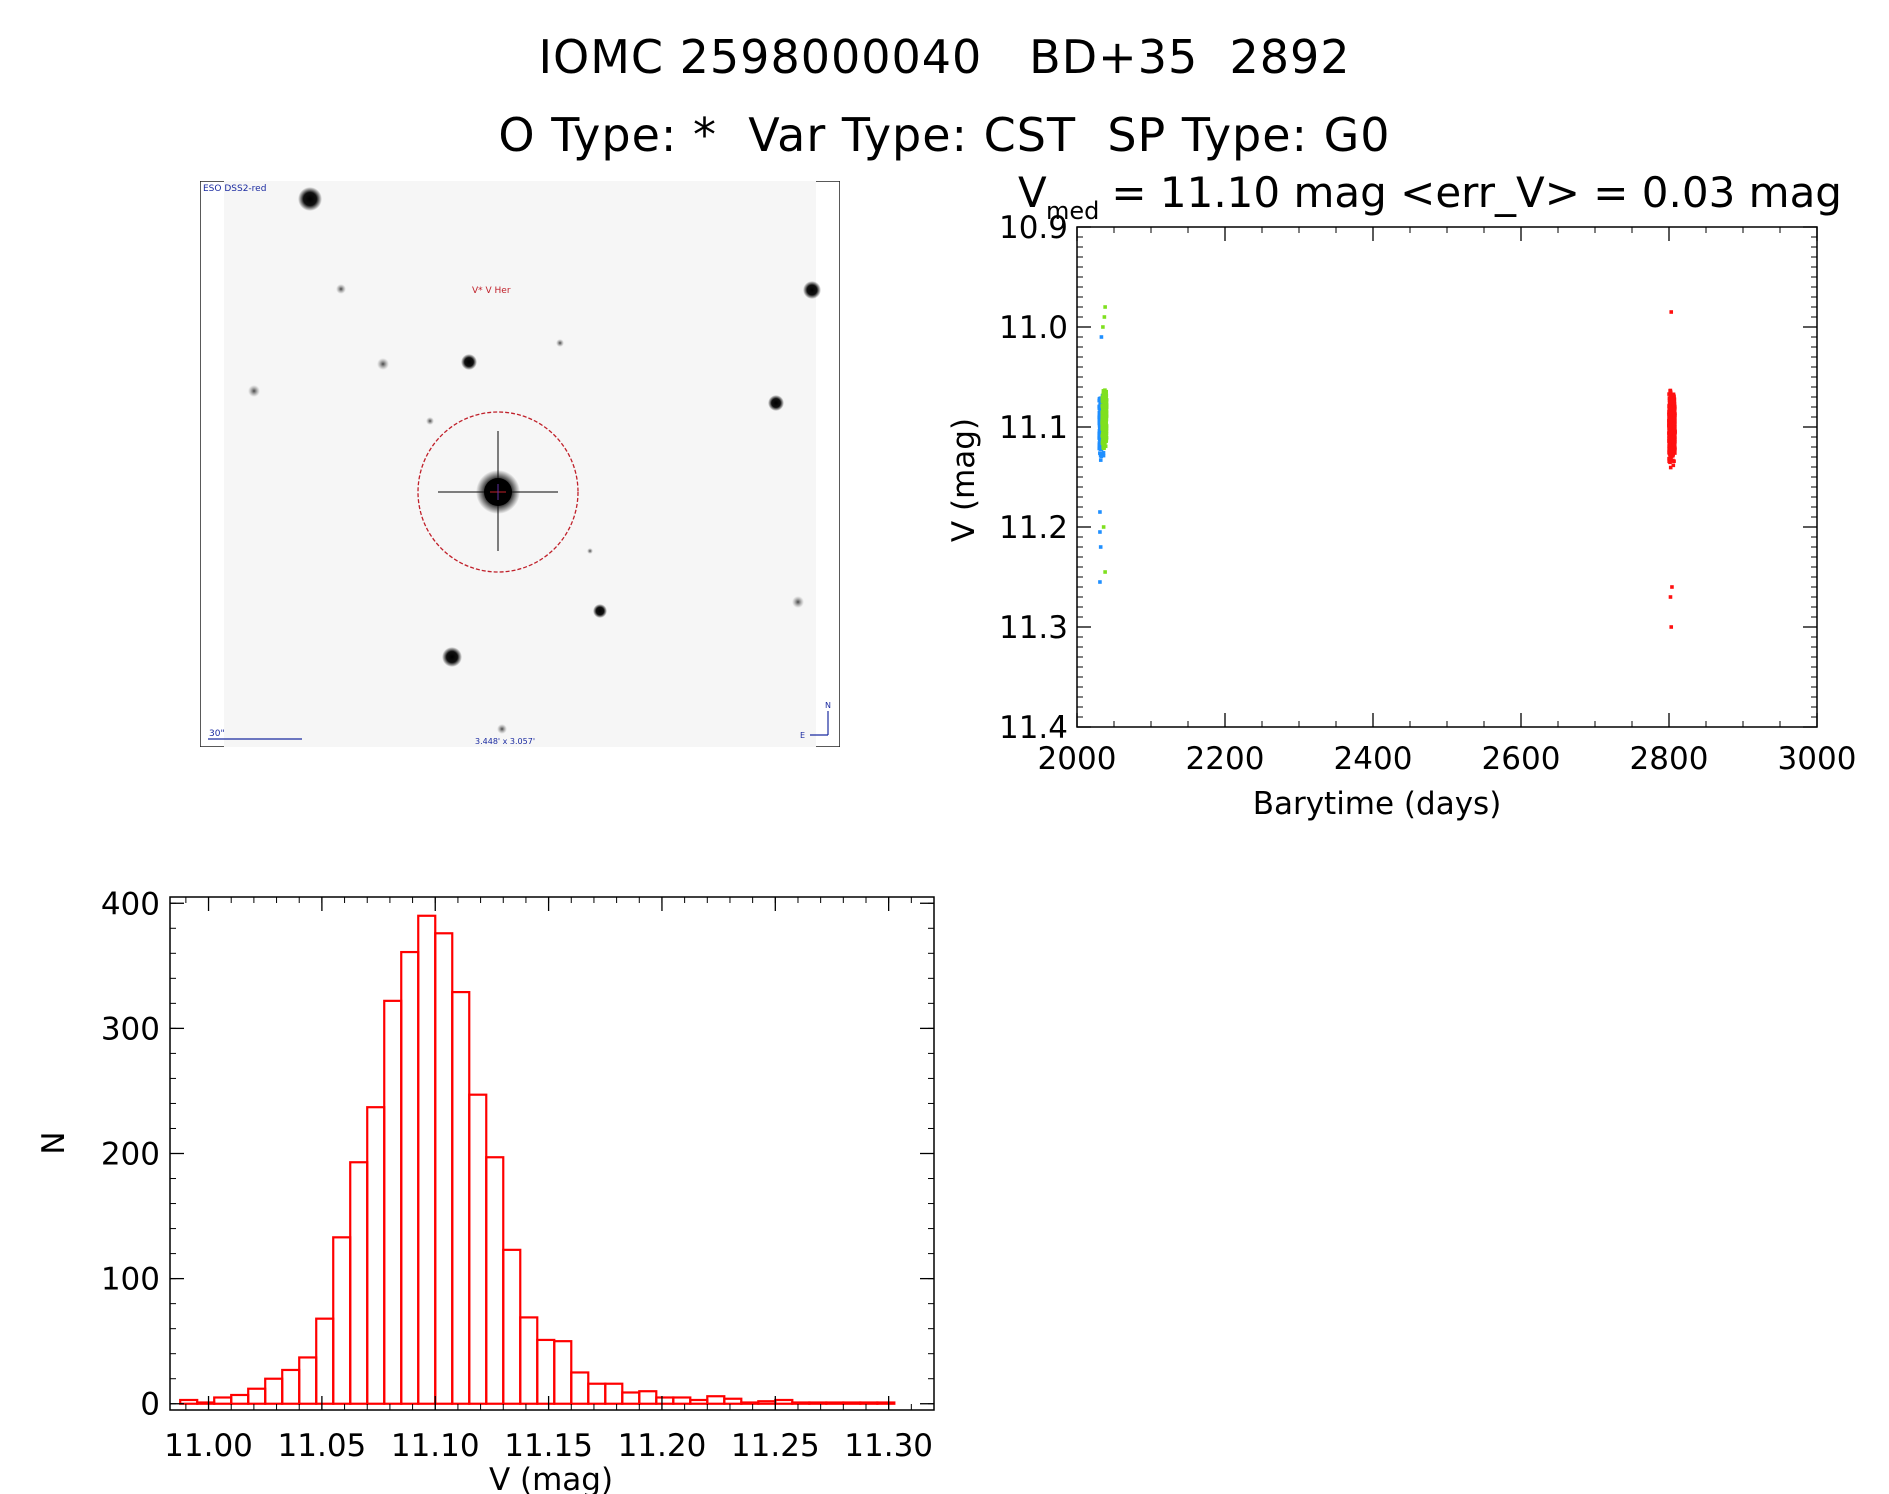 The height and width of the screenshot is (1494, 1889). Describe the element at coordinates (1521, 759) in the screenshot. I see `x-tick-label: 2600` at that location.